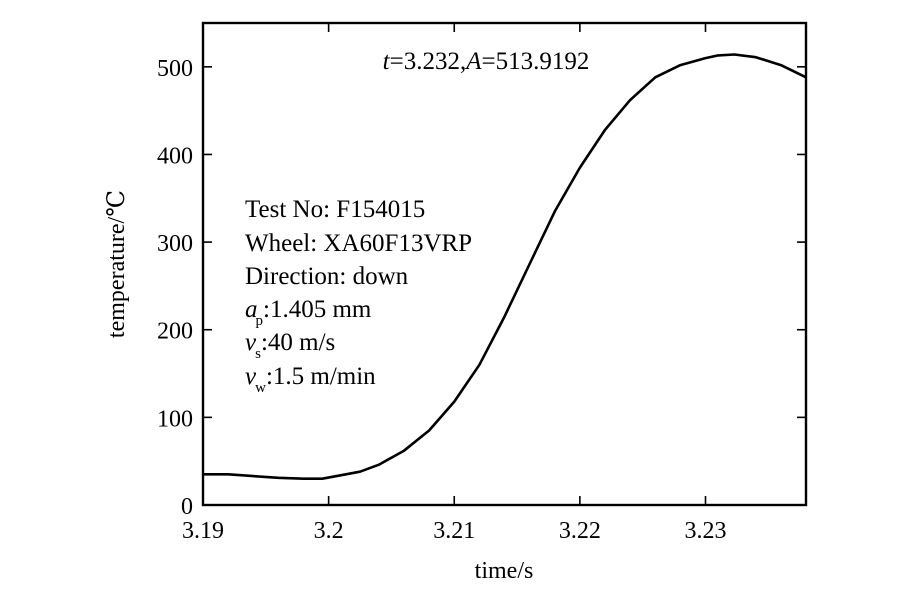  Describe the element at coordinates (175, 419) in the screenshot. I see `y-tick-label: 100` at that location.